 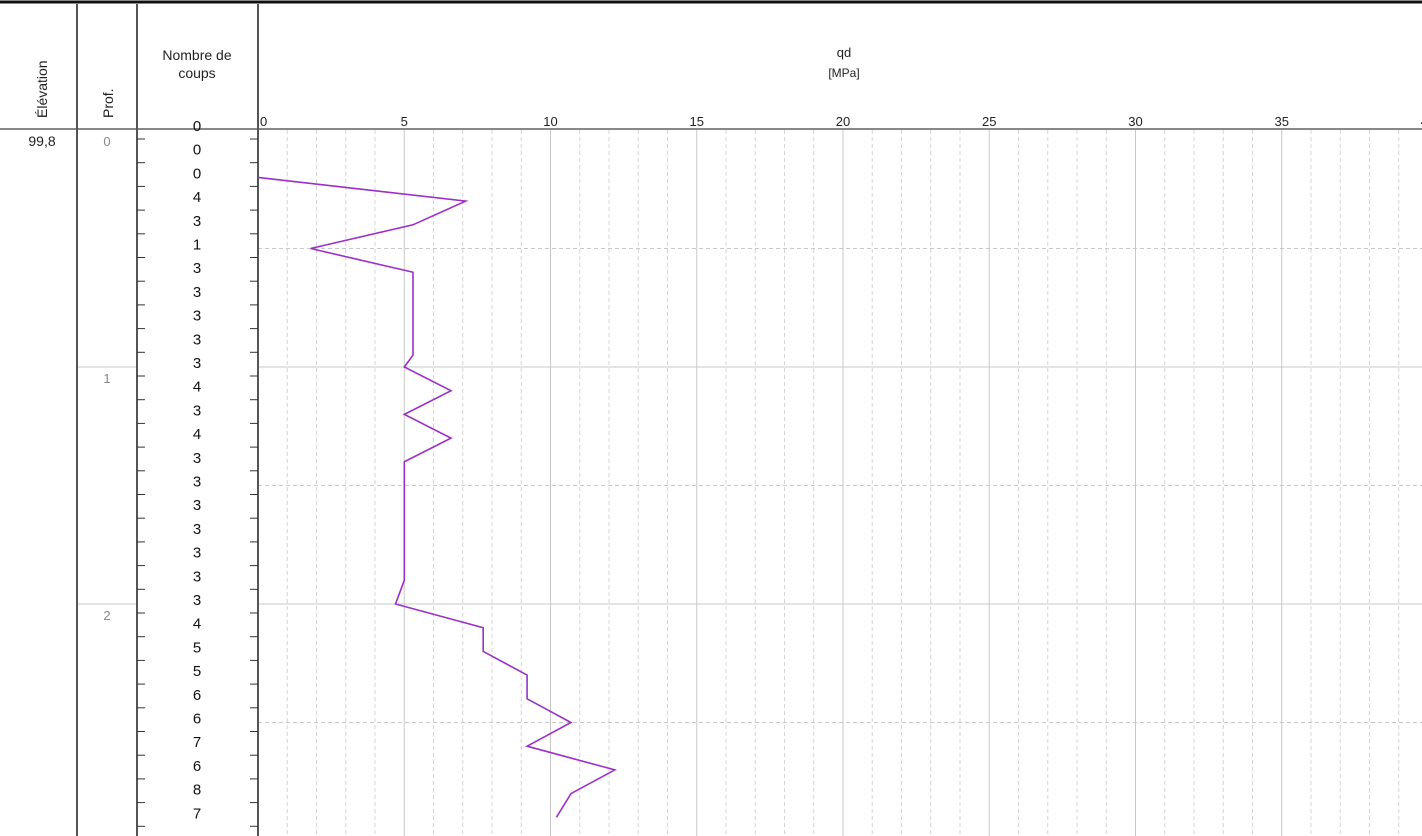 What do you see at coordinates (697, 121) in the screenshot?
I see `x-tick-label: 15` at bounding box center [697, 121].